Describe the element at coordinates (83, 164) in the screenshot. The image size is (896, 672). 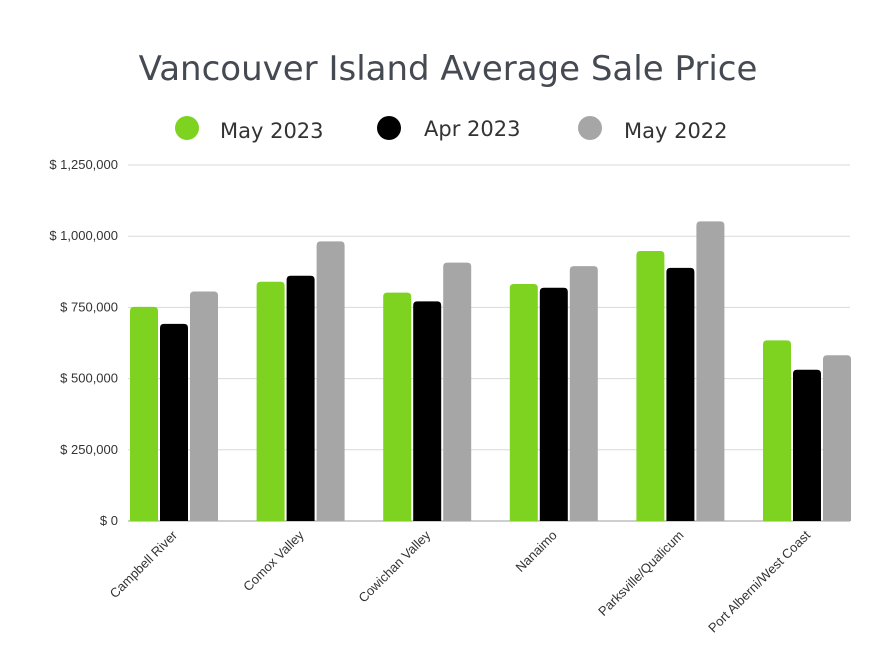
I see `y-tick-label: $ 1,250,000` at that location.